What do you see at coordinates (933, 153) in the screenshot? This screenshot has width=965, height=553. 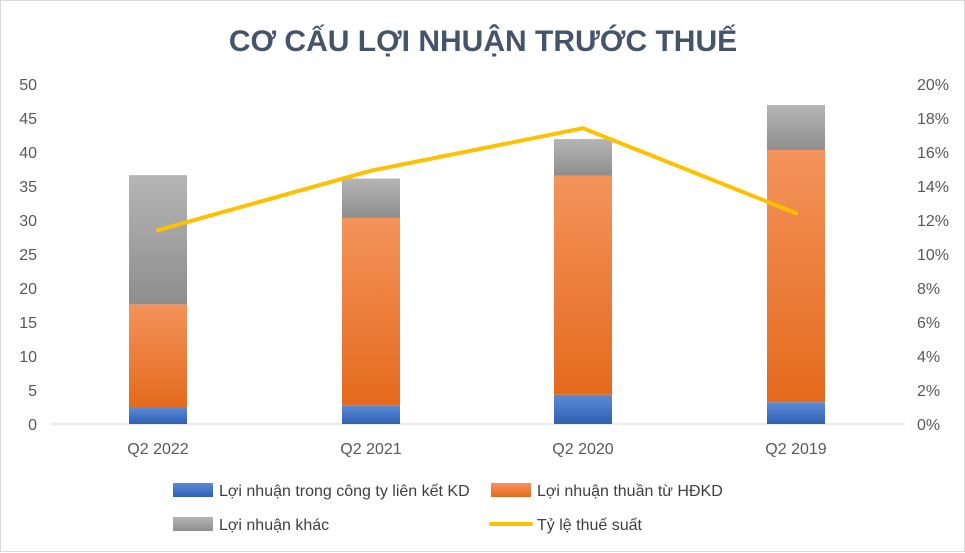 I see `y2-tick-label: 16%` at bounding box center [933, 153].